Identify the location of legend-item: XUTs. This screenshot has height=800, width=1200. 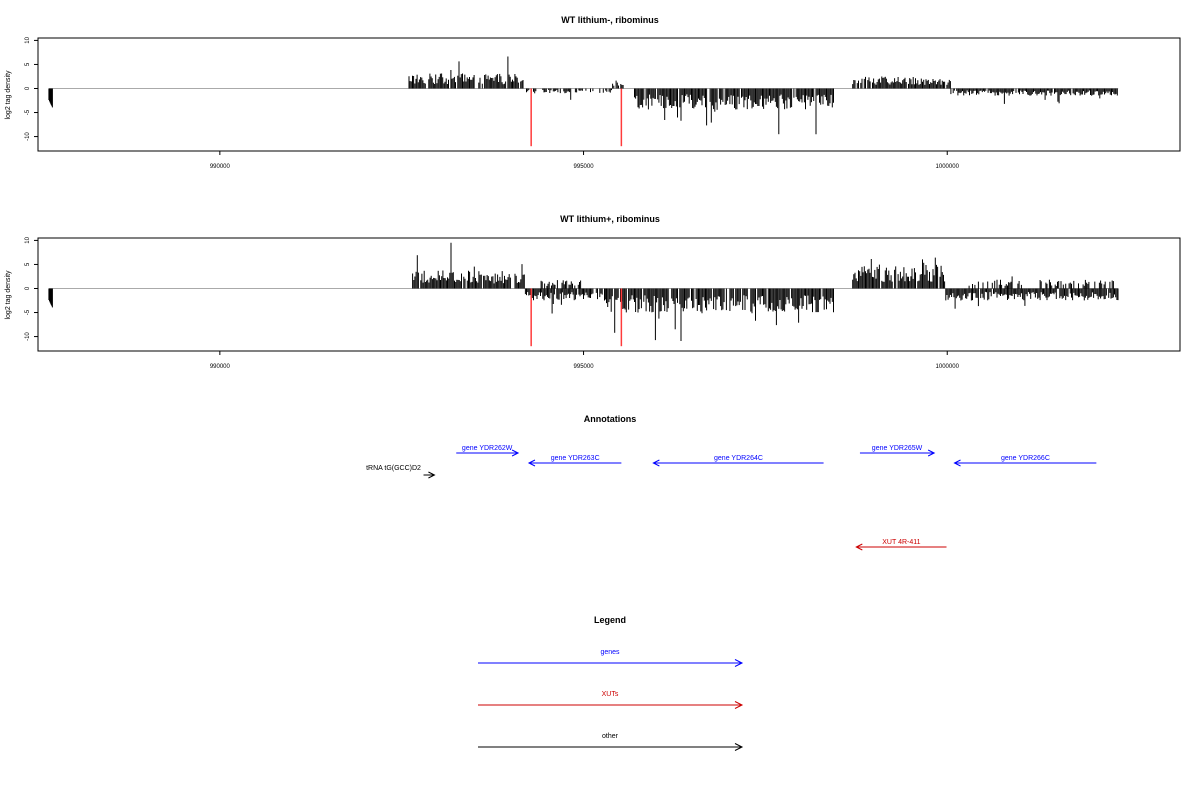
(611, 700).